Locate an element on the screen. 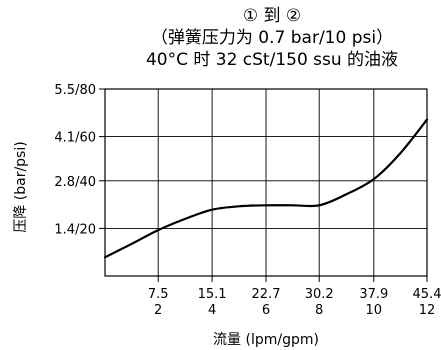  x-tick-label-gpm: 4 is located at coordinates (212, 310).